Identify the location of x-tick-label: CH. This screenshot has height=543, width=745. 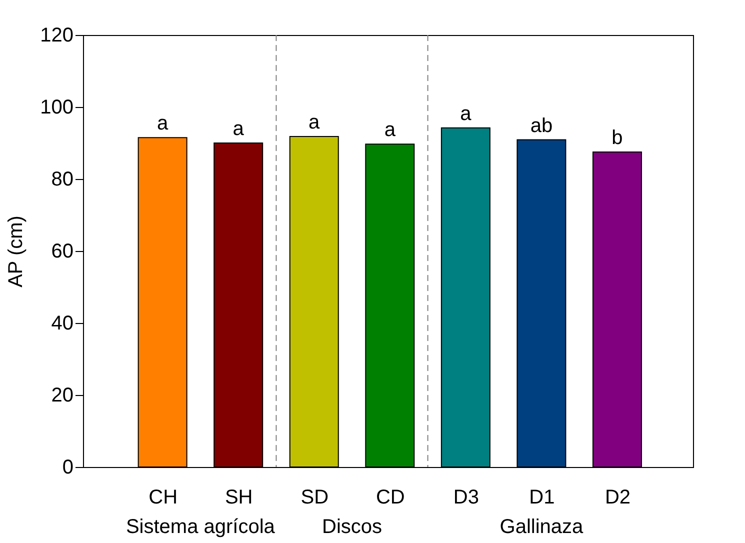
(163, 497).